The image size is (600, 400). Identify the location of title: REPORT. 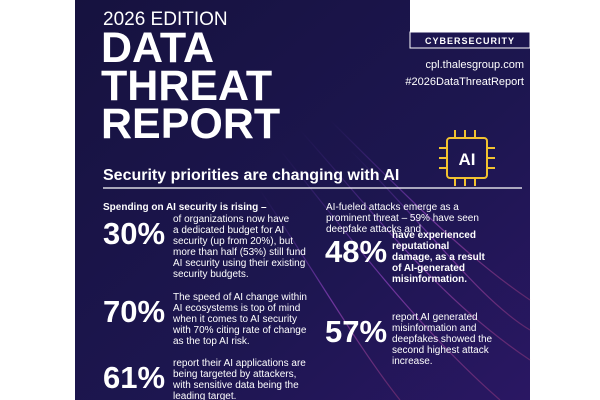
(190, 124).